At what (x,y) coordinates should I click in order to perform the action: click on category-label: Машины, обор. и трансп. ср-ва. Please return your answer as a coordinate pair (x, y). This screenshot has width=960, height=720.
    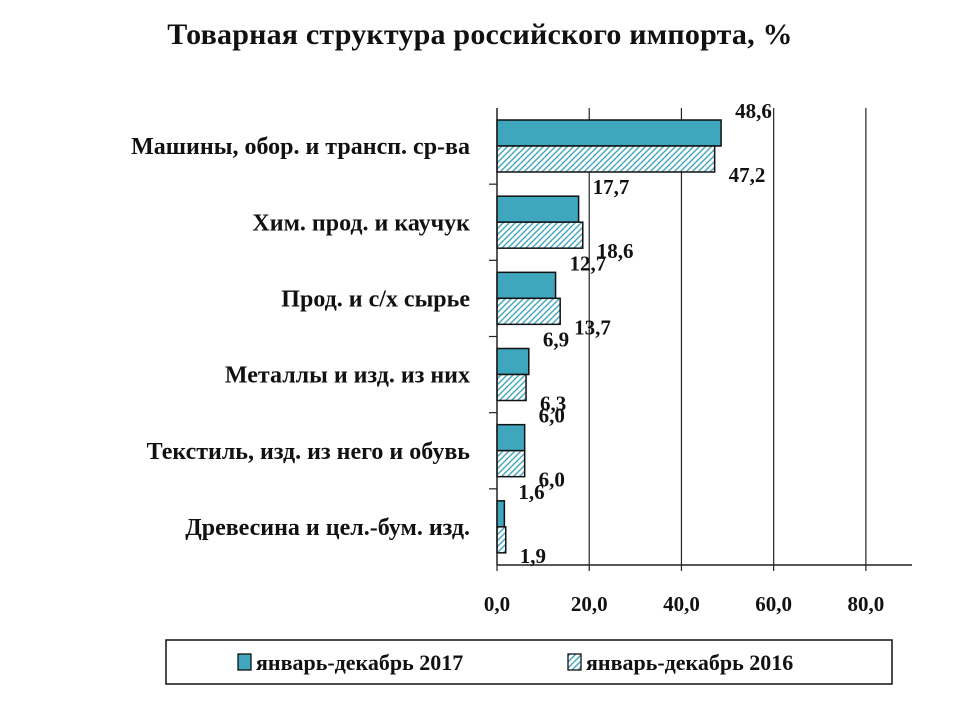
    Looking at the image, I should click on (300, 147).